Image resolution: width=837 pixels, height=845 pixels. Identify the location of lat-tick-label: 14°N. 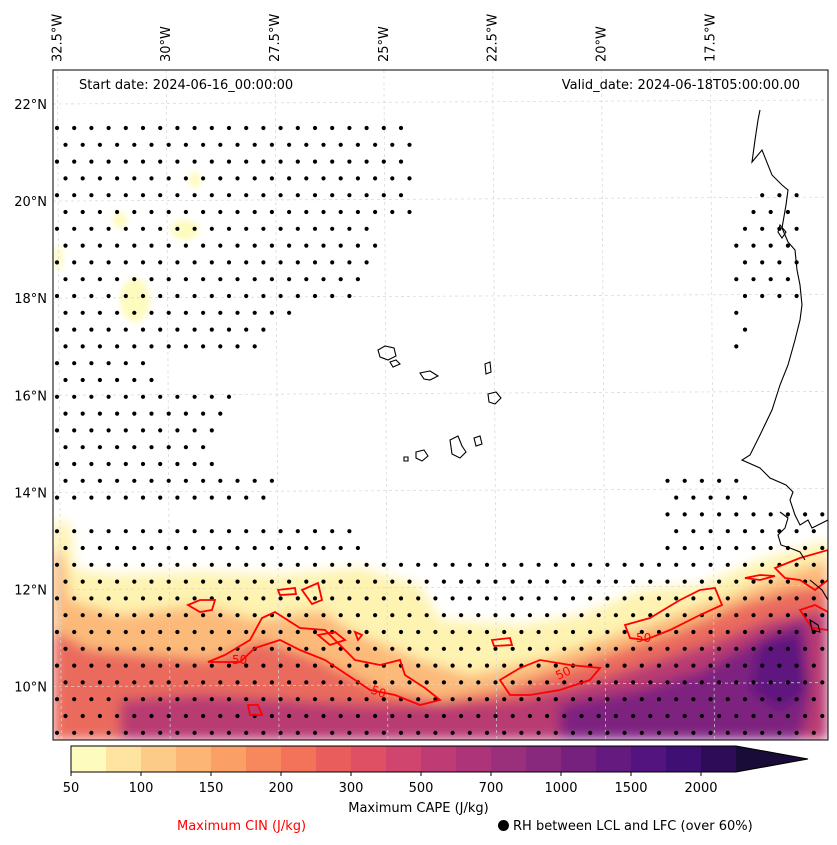
(30, 493).